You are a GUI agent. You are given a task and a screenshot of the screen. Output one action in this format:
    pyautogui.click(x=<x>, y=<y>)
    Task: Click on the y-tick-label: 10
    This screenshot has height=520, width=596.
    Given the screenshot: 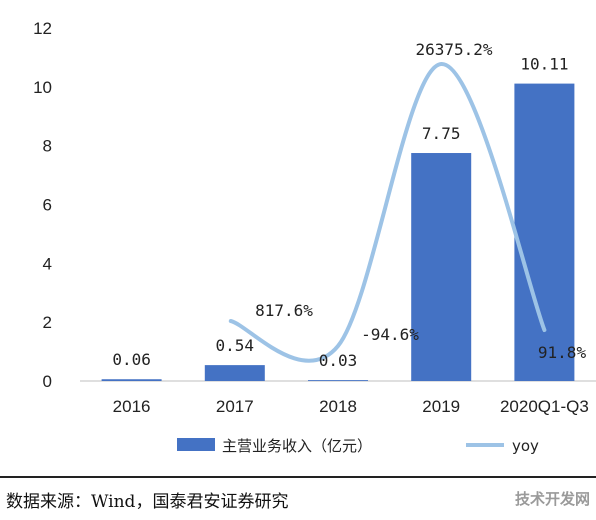 What is the action you would take?
    pyautogui.click(x=42, y=87)
    